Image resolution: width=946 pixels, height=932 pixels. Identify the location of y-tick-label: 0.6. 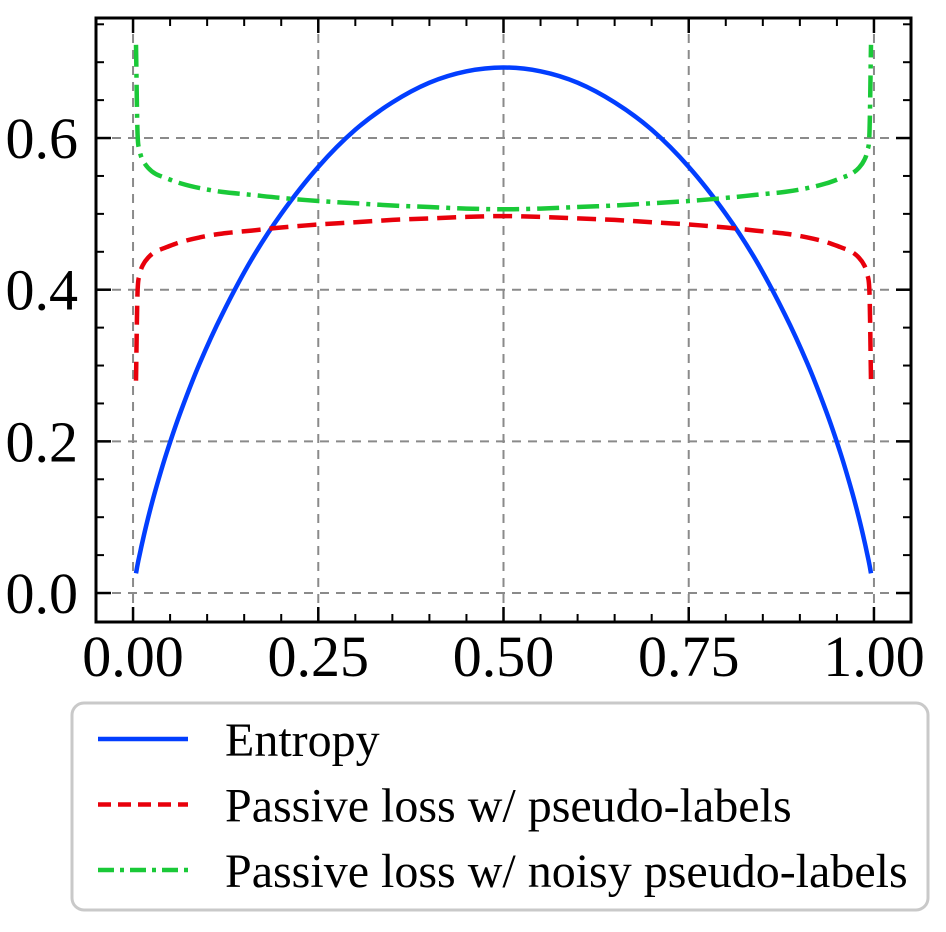
(42, 138).